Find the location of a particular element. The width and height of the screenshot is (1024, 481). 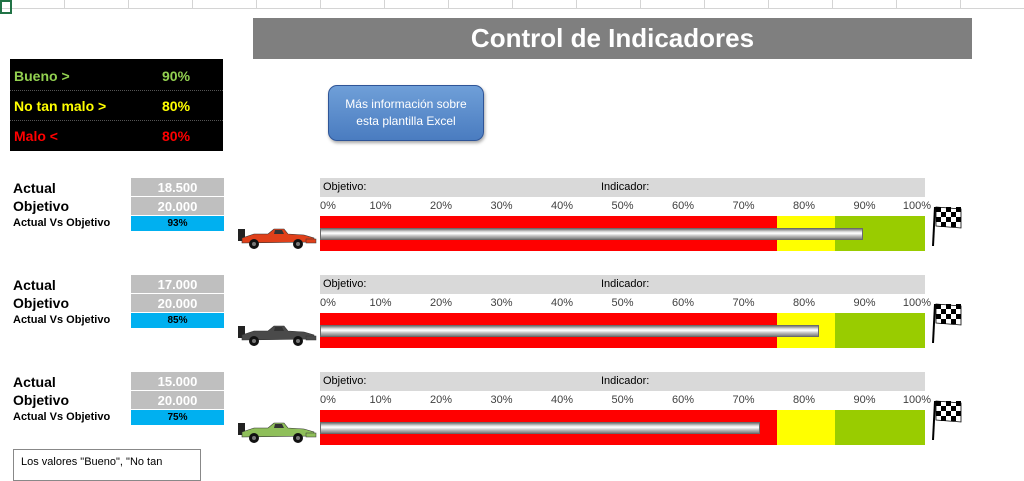

active-cell is located at coordinates (6, 7).